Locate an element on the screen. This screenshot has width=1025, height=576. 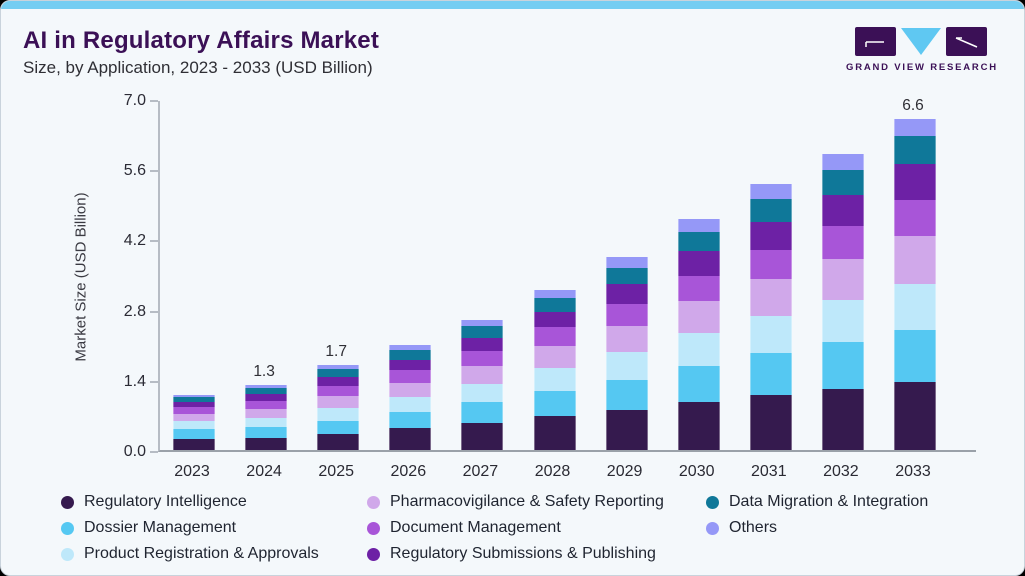
bar-2027 is located at coordinates (482, 384).